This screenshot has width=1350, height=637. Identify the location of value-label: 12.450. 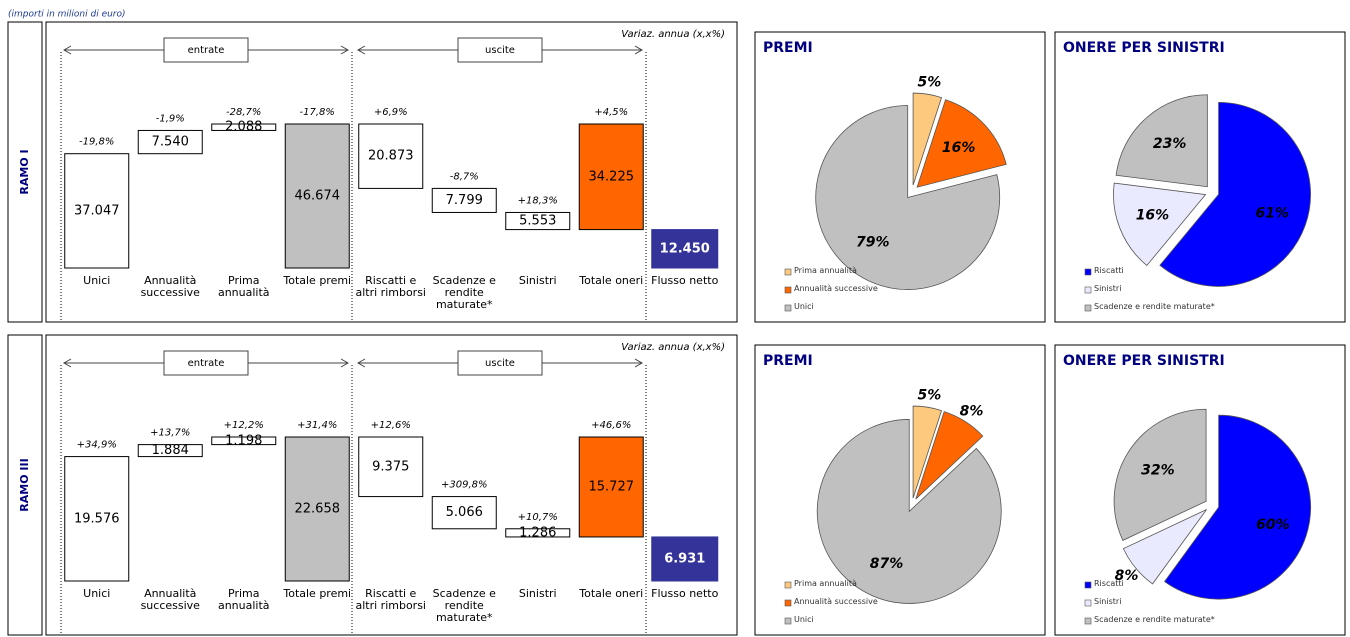
(685, 248).